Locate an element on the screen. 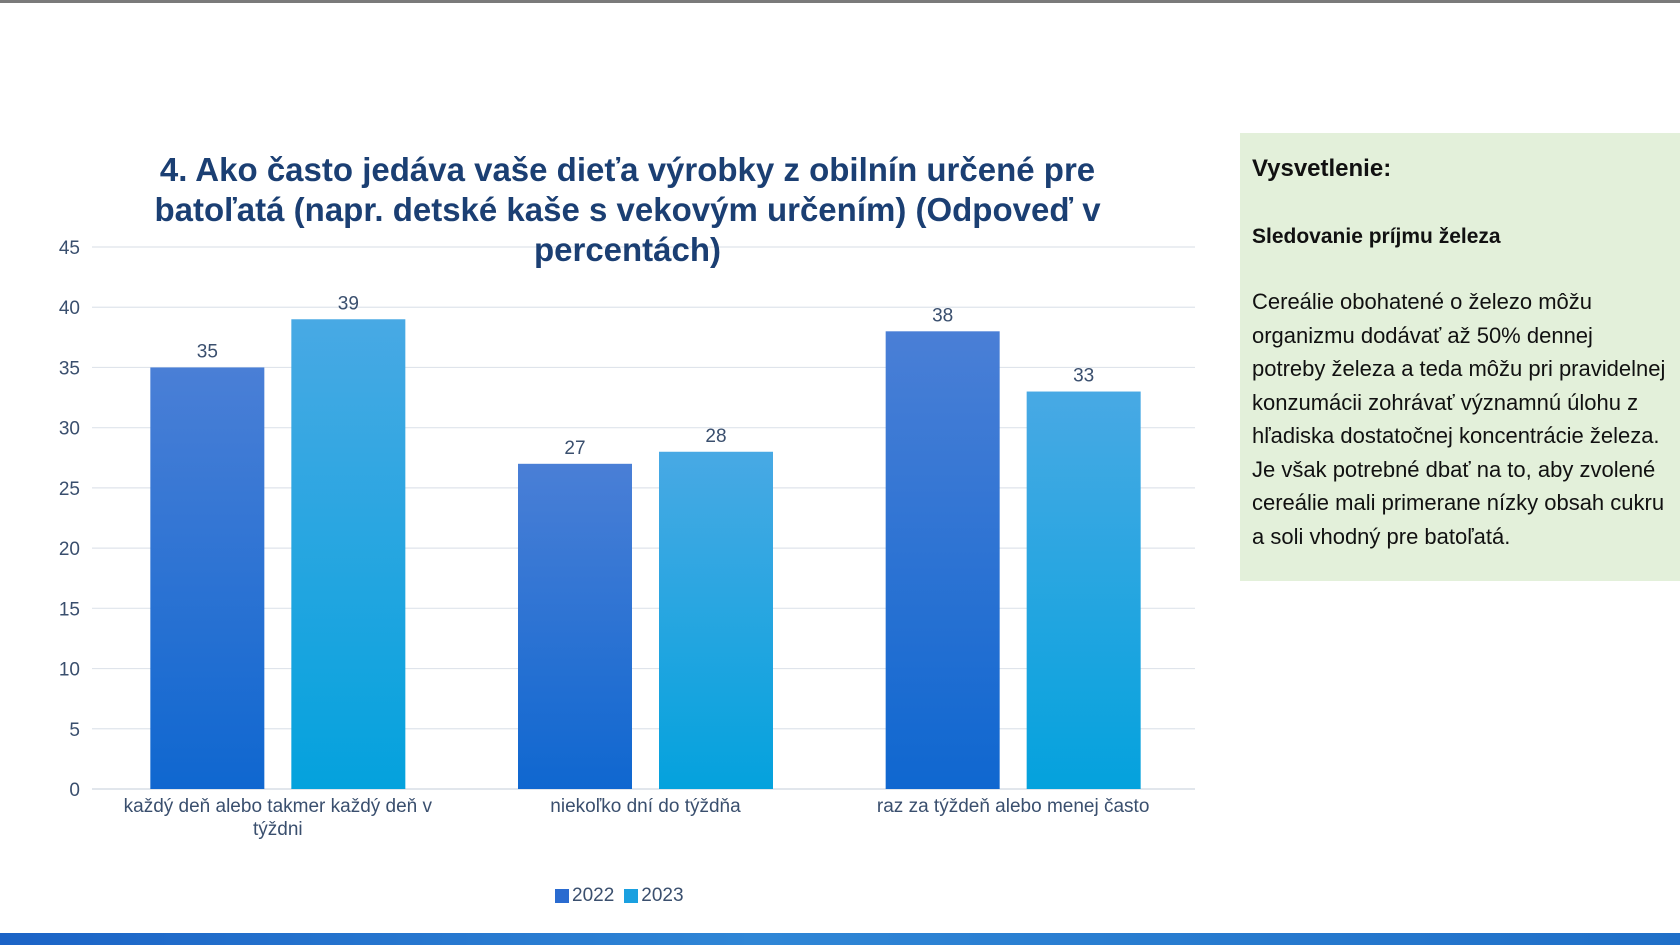 Image resolution: width=1680 pixels, height=945 pixels. chart-legend: 2022 2023 is located at coordinates (619, 896).